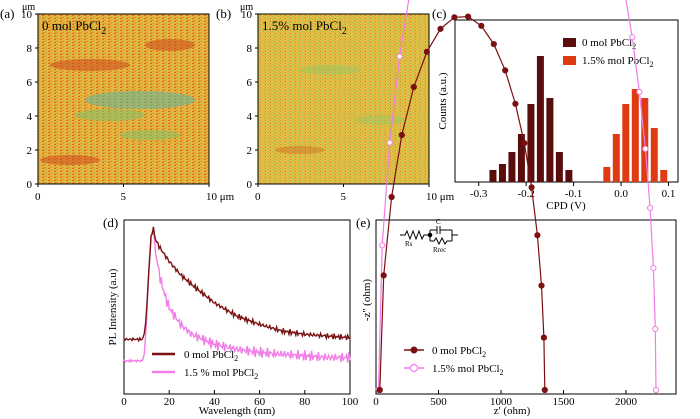 The image size is (700, 419). Describe the element at coordinates (572, 191) in the screenshot. I see `panel-c-ticks: -0.3 -0.2 -0.1 0.0 0.1` at that location.